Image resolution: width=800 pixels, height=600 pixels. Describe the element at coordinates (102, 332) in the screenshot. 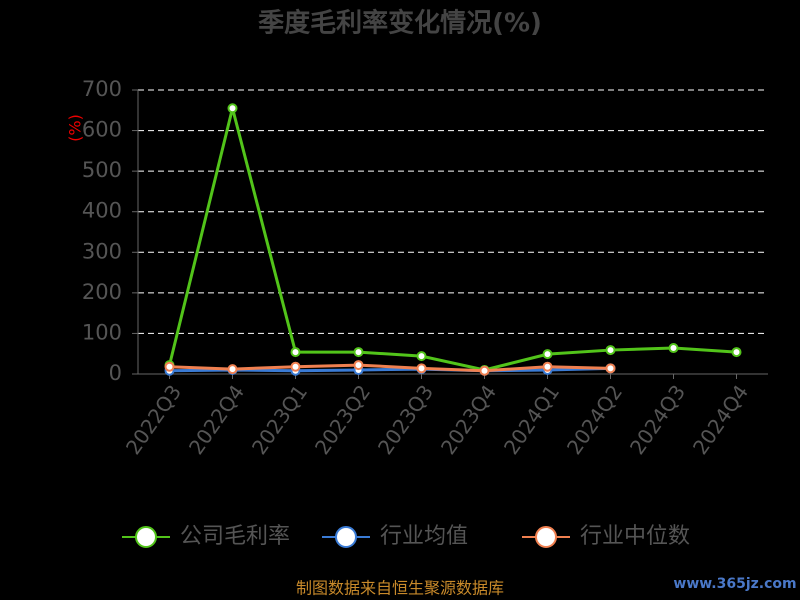

I see `y-tick-label: 100` at that location.